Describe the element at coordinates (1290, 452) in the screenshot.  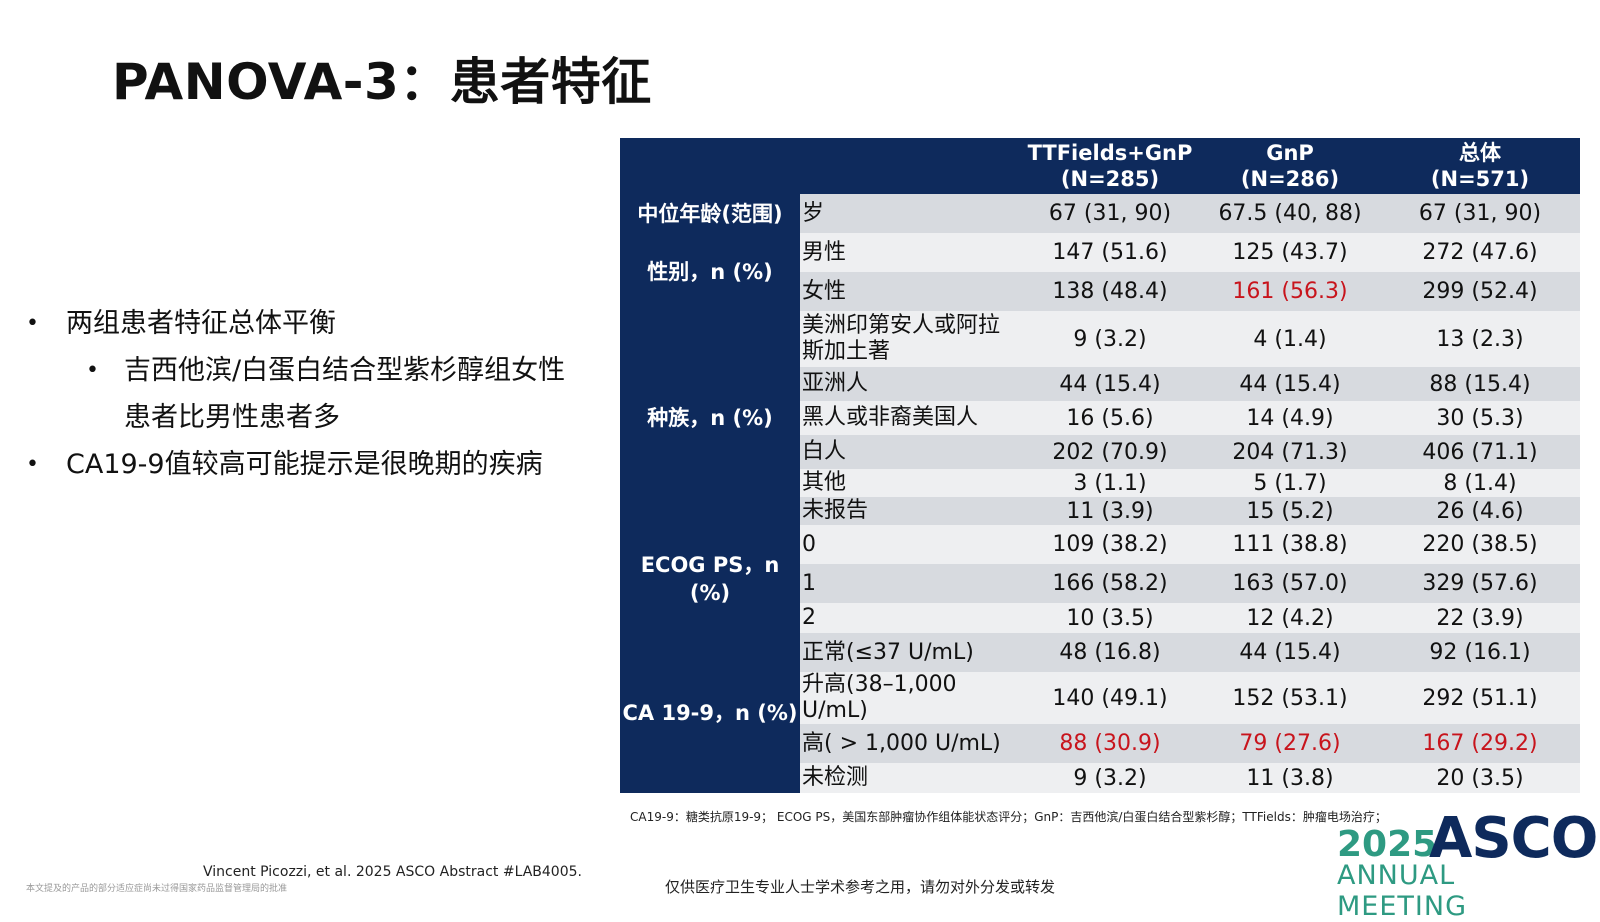
I see `cell-value: 204 (71.3)` at that location.